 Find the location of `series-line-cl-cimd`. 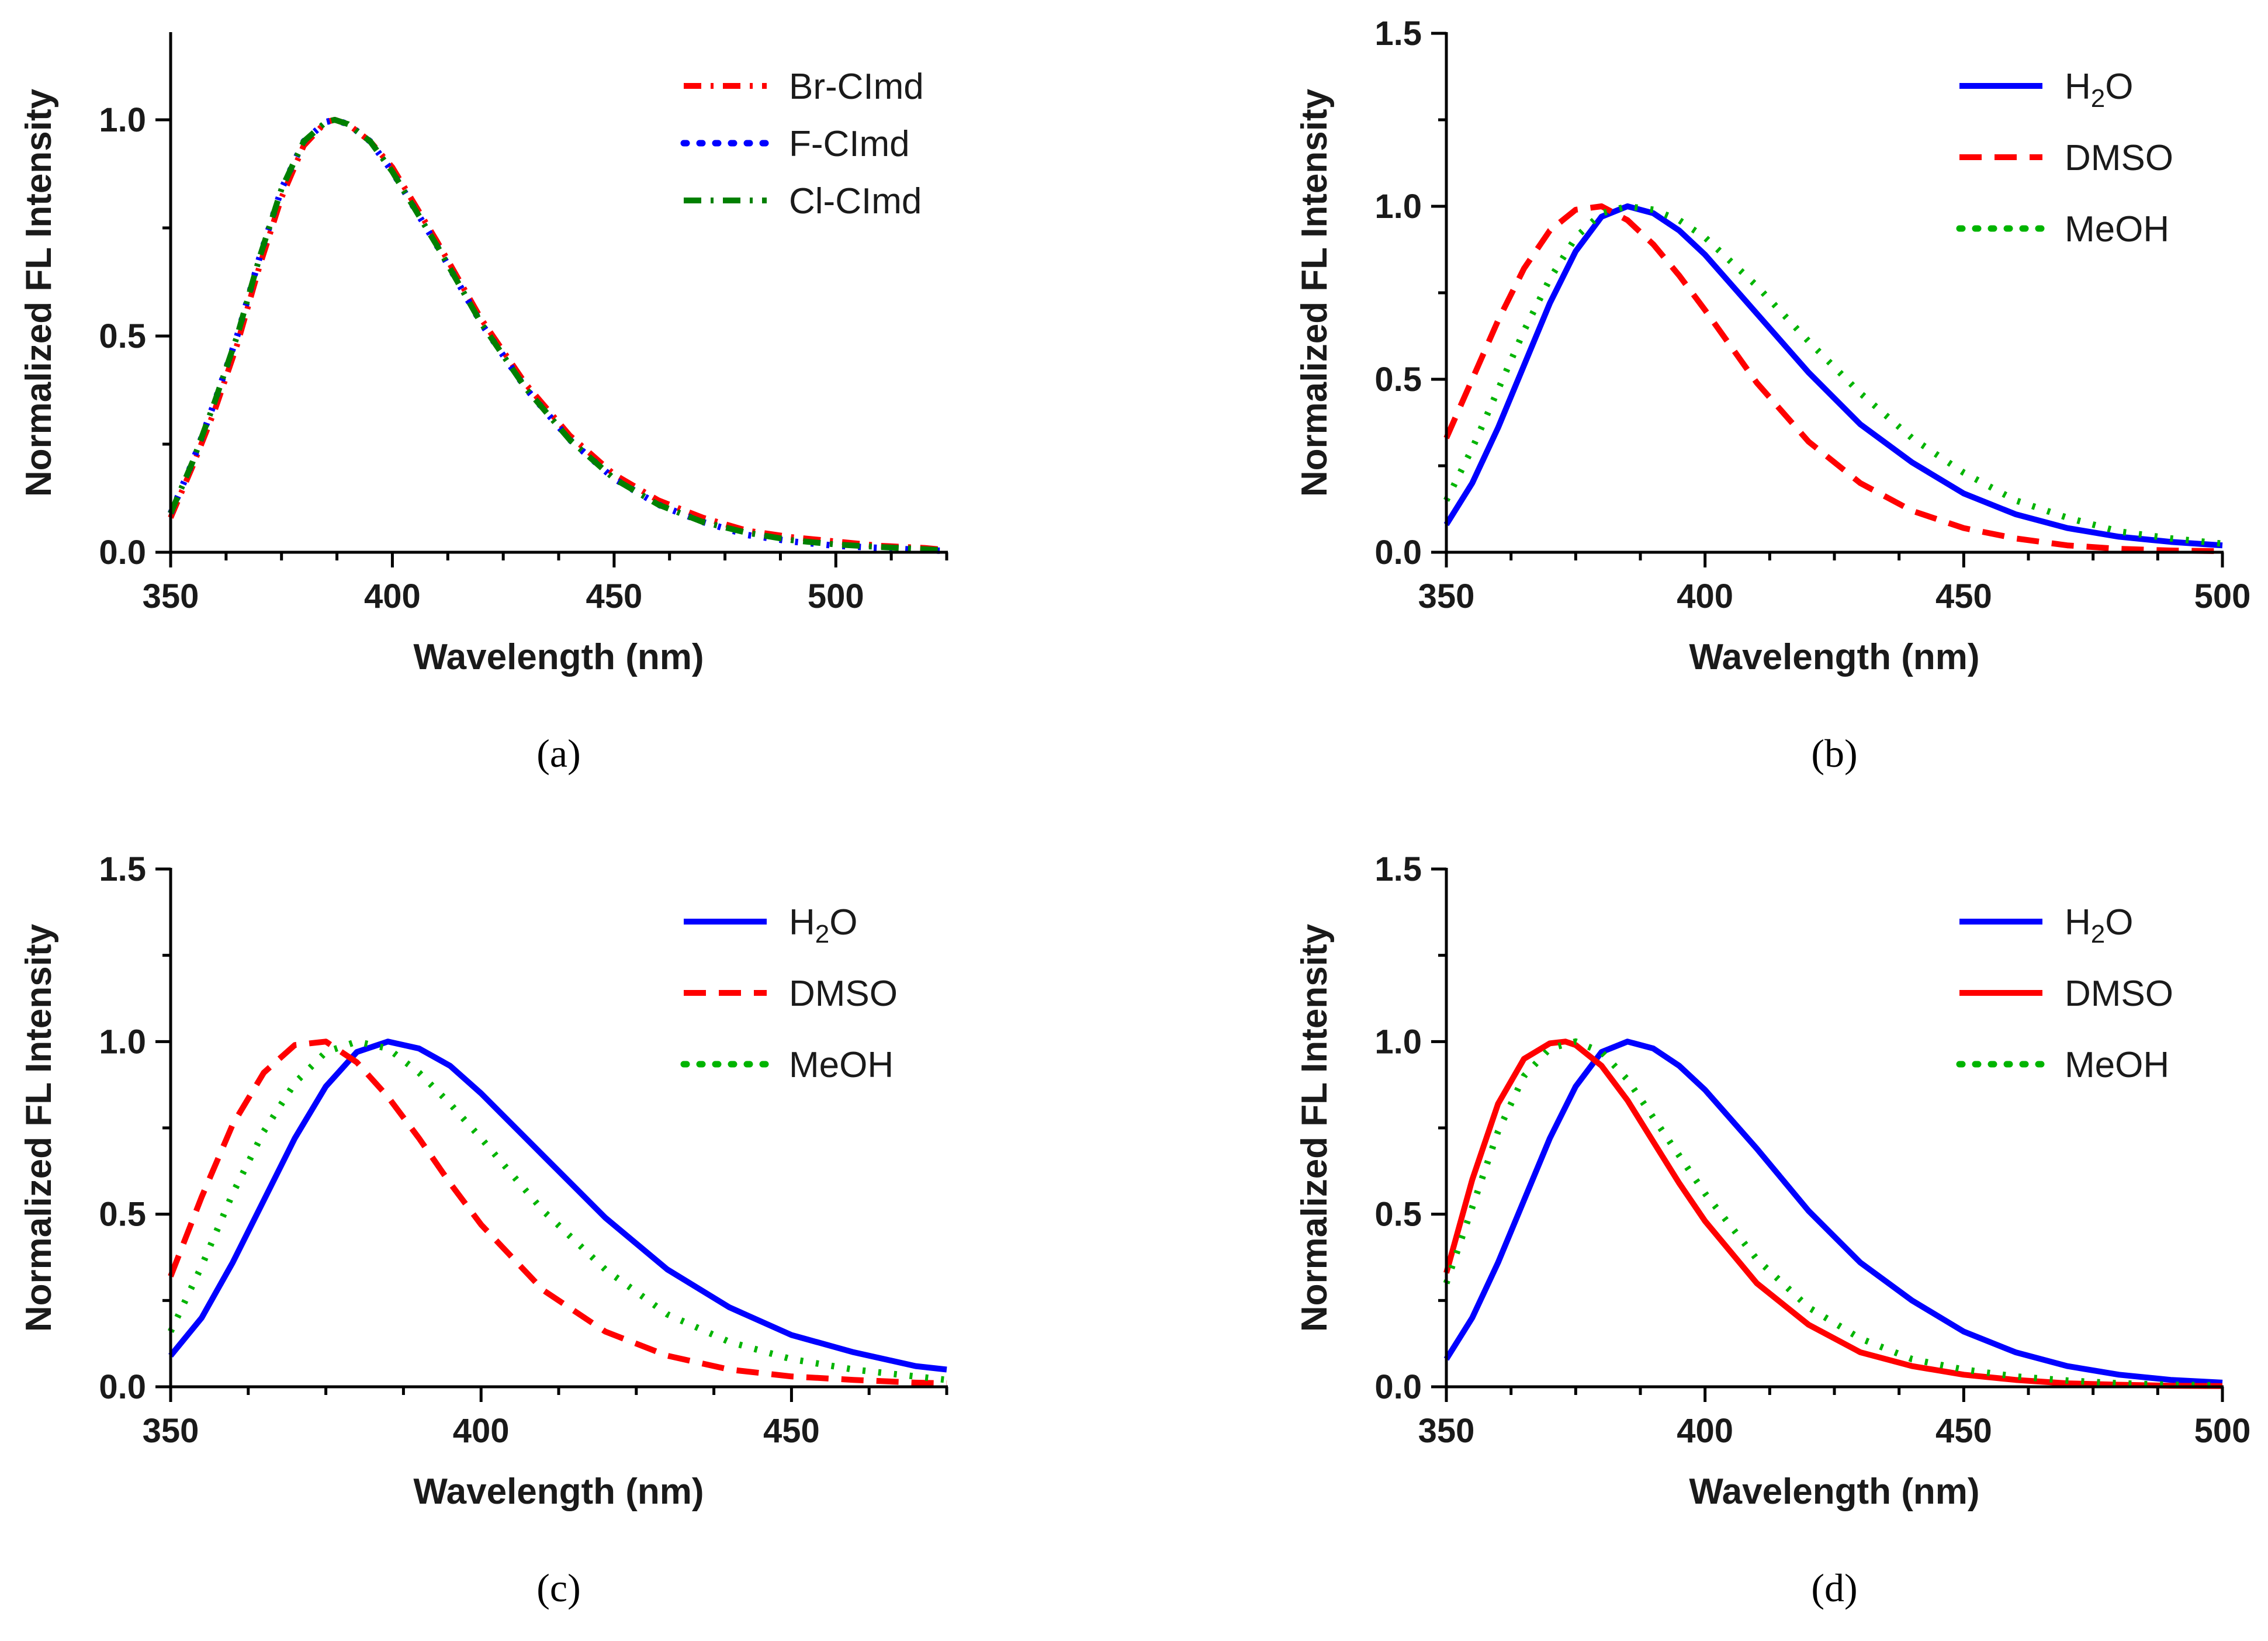

series-line-cl-cimd is located at coordinates (557, 335).